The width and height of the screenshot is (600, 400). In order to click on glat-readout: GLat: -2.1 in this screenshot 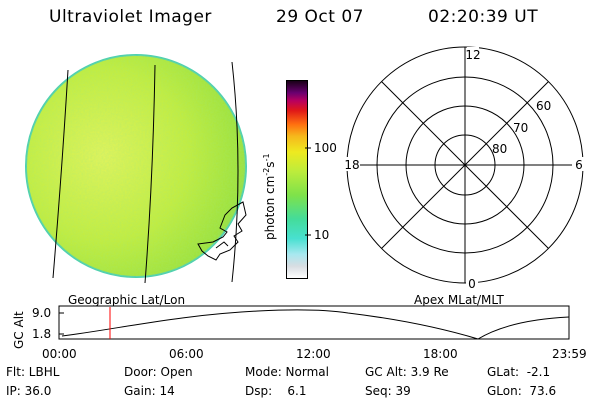, I will do `click(519, 372)`.